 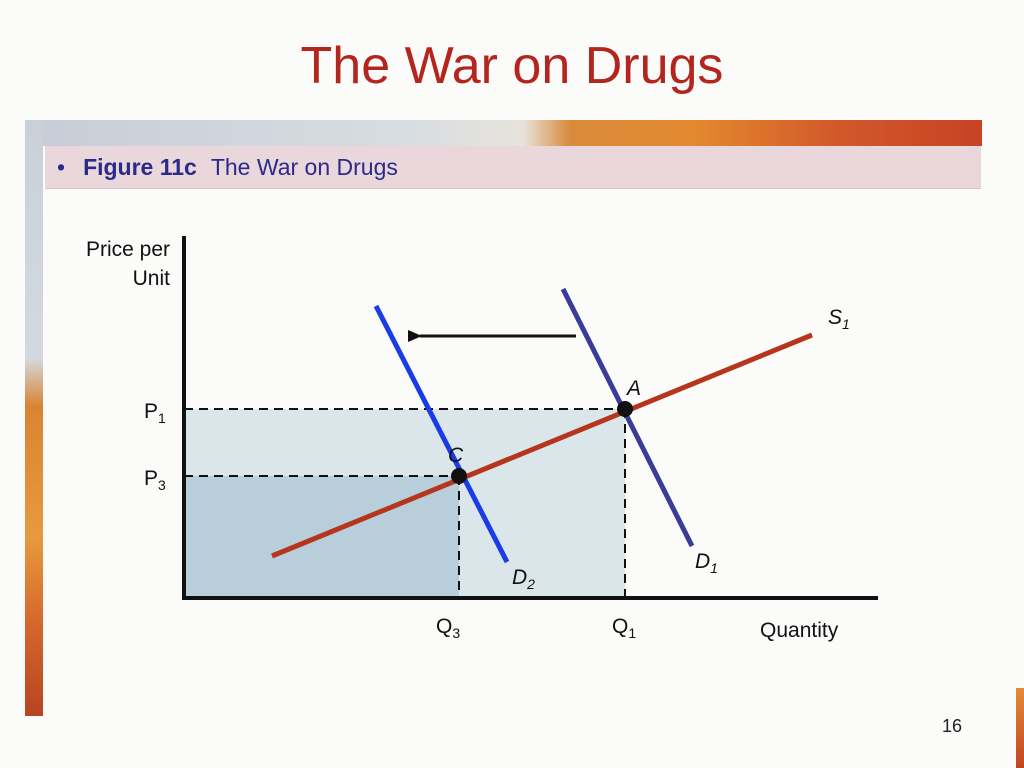 What do you see at coordinates (503, 133) in the screenshot?
I see `decorative-top-band` at bounding box center [503, 133].